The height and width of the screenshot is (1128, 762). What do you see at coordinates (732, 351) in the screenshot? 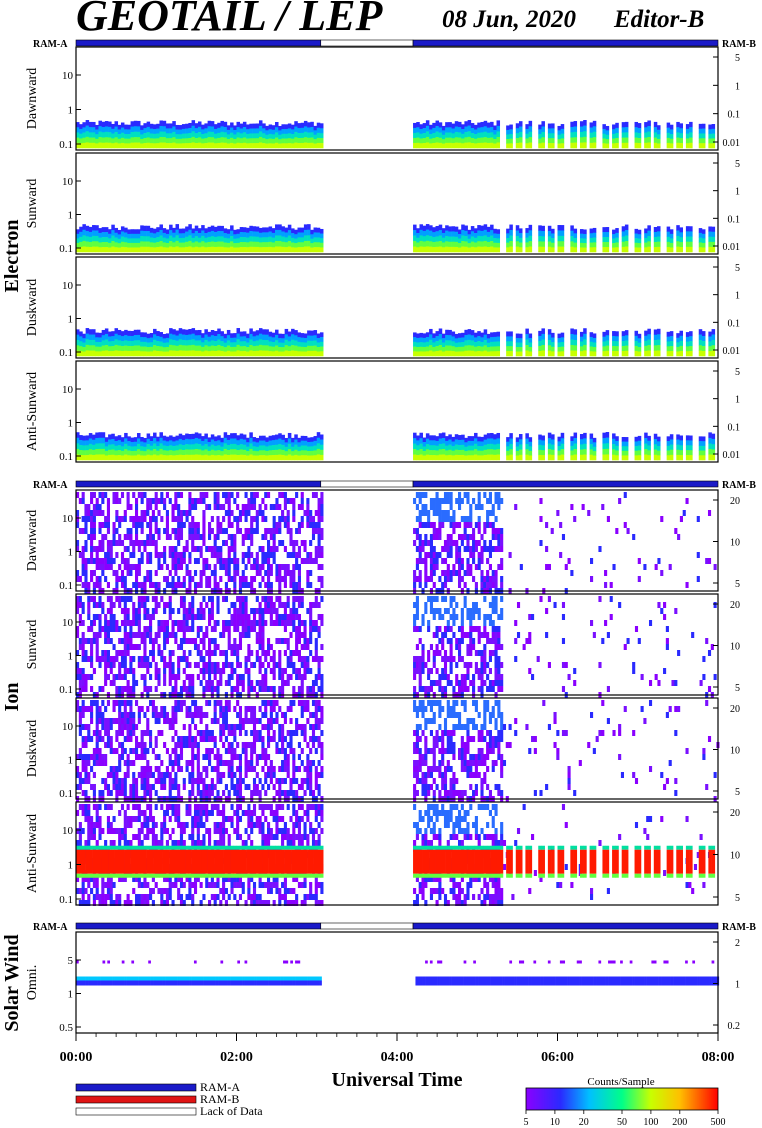
I see `right-tick-label: 0.01` at bounding box center [732, 351].